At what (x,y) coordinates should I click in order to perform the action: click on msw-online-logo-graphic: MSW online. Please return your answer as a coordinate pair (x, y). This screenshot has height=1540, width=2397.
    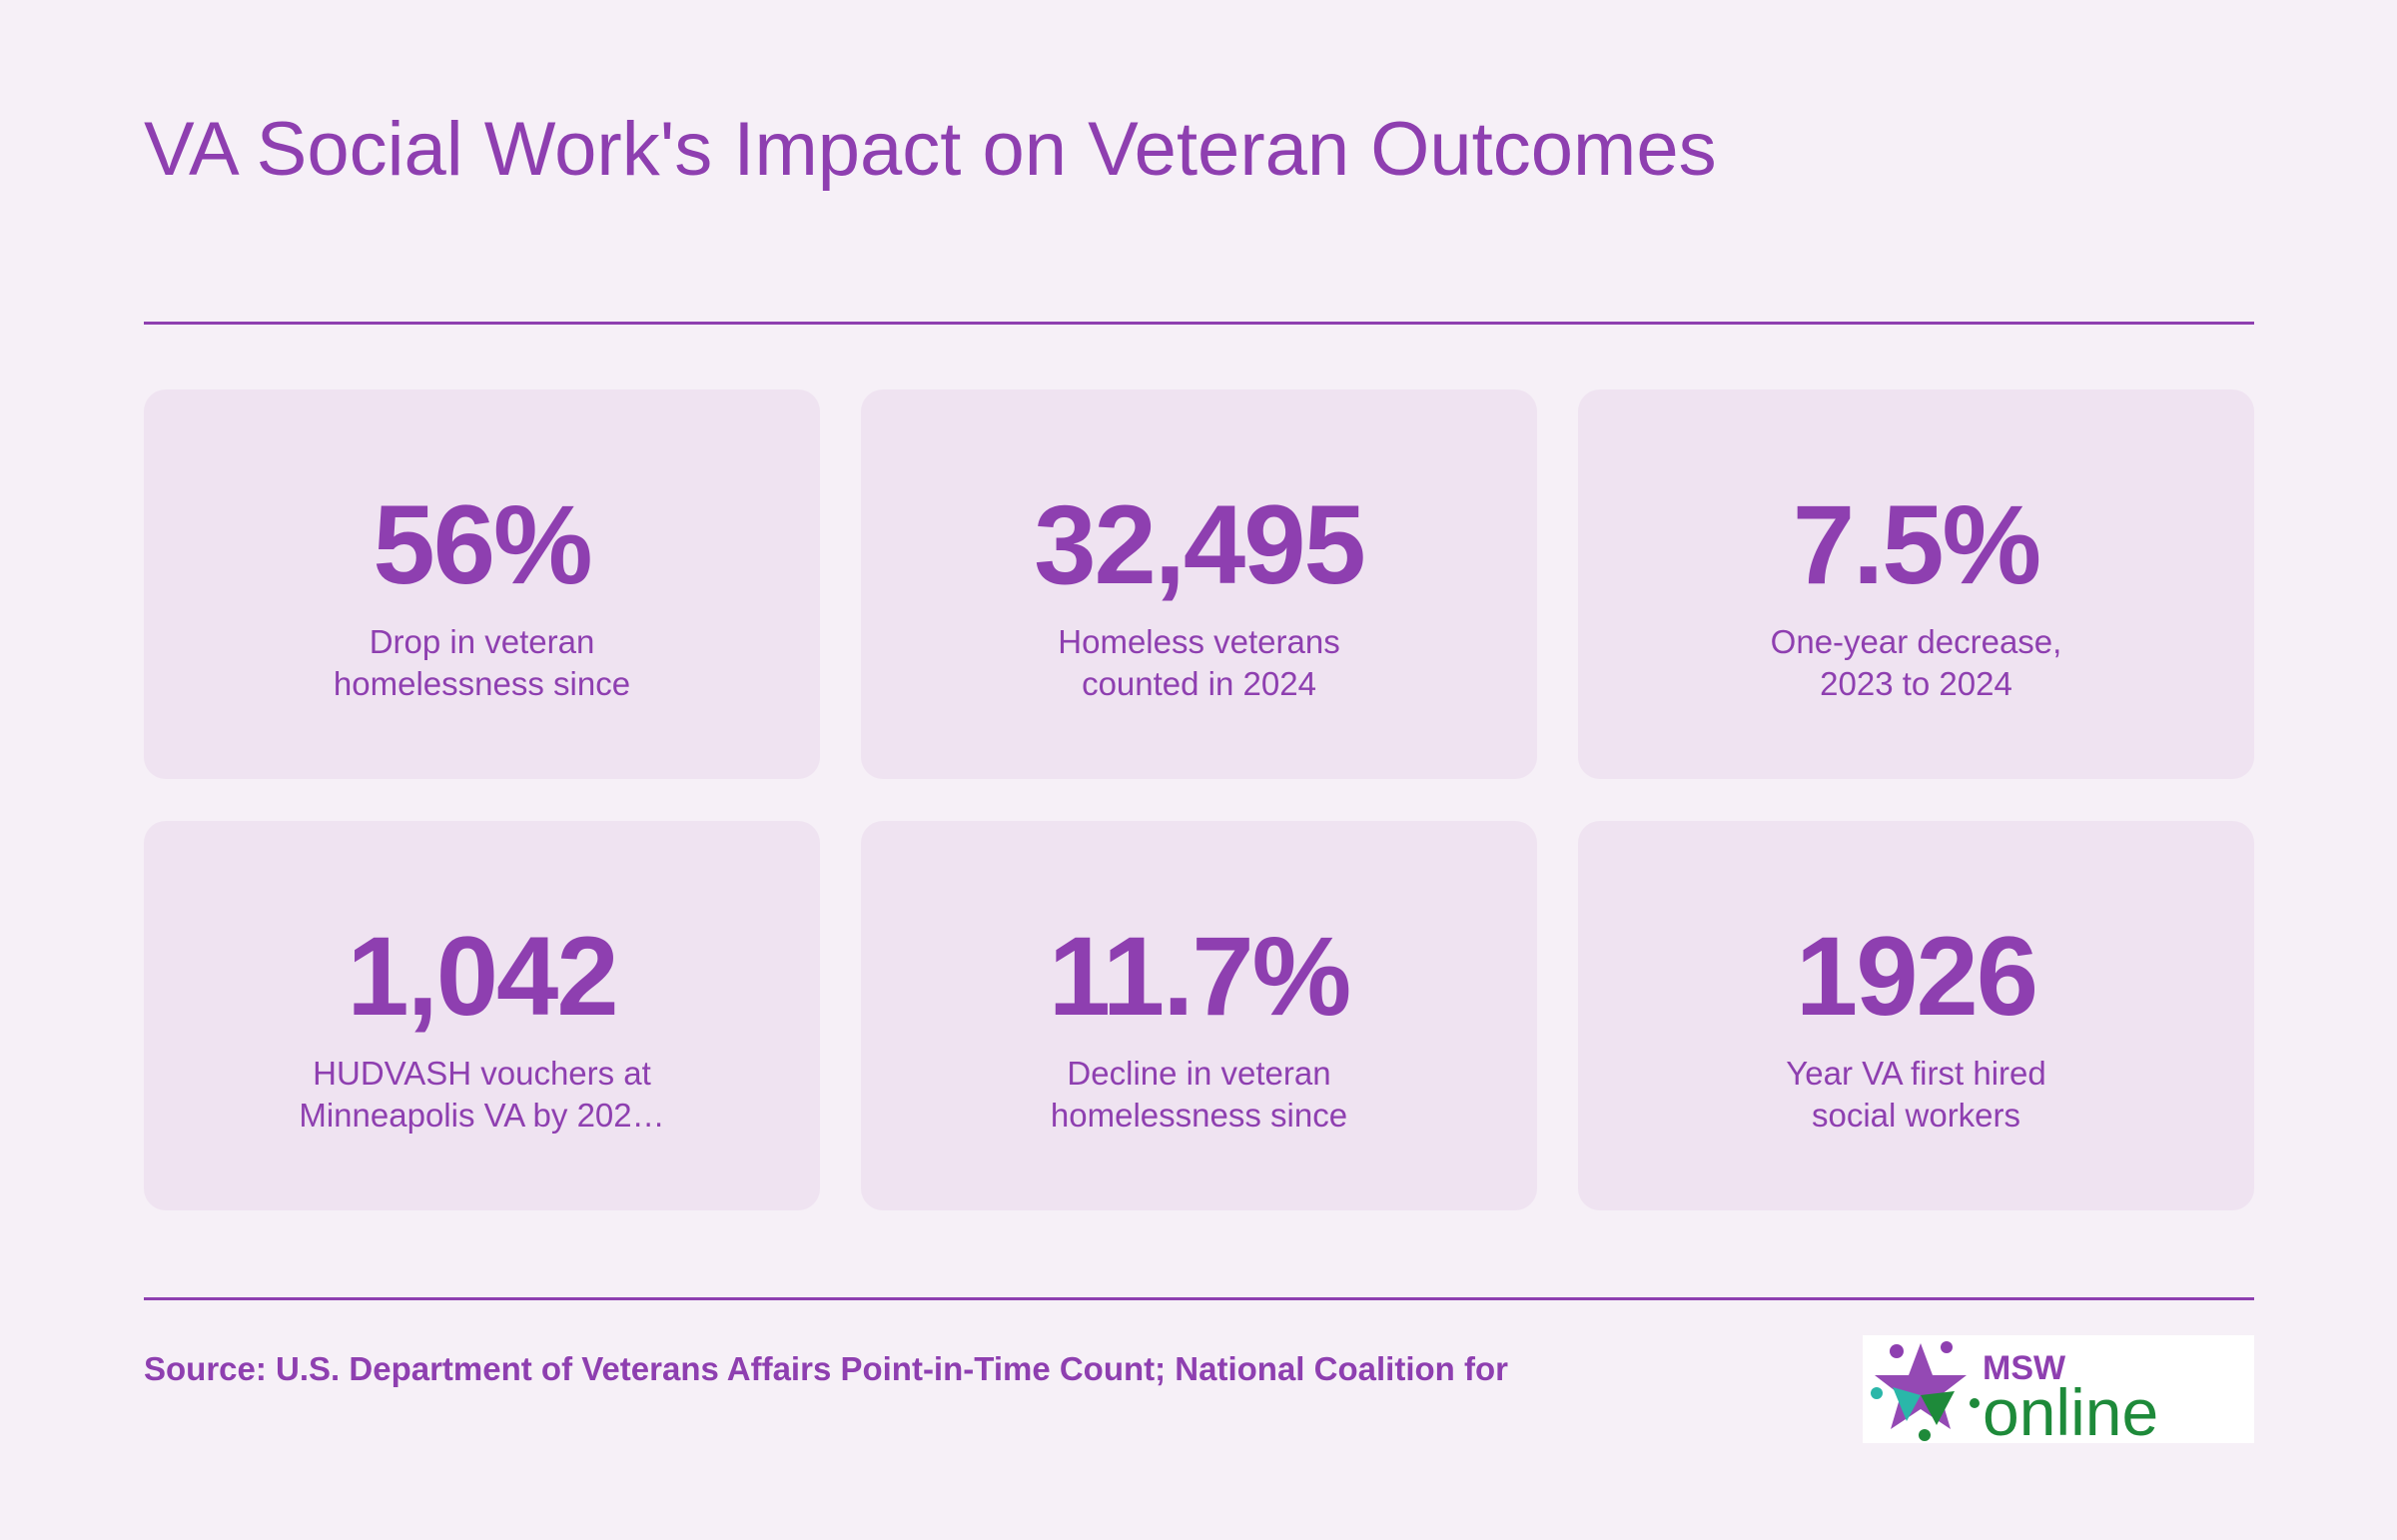
    Looking at the image, I should click on (2014, 1392).